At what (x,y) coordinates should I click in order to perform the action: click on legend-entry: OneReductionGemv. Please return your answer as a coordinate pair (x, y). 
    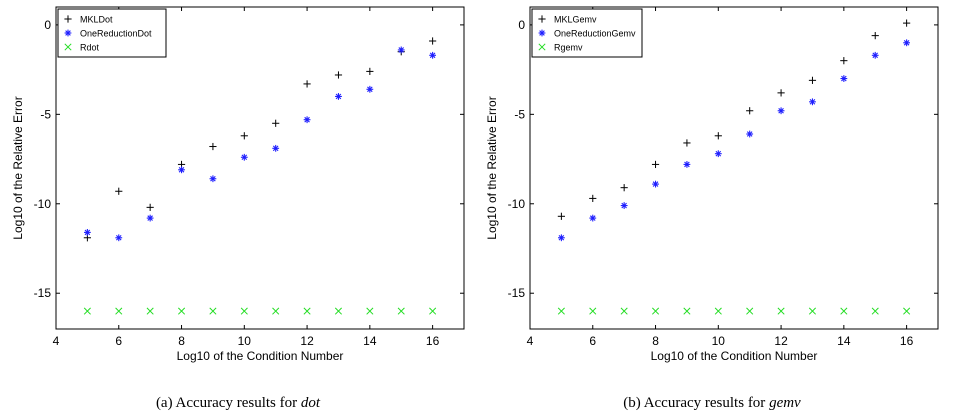
    Looking at the image, I should click on (595, 34).